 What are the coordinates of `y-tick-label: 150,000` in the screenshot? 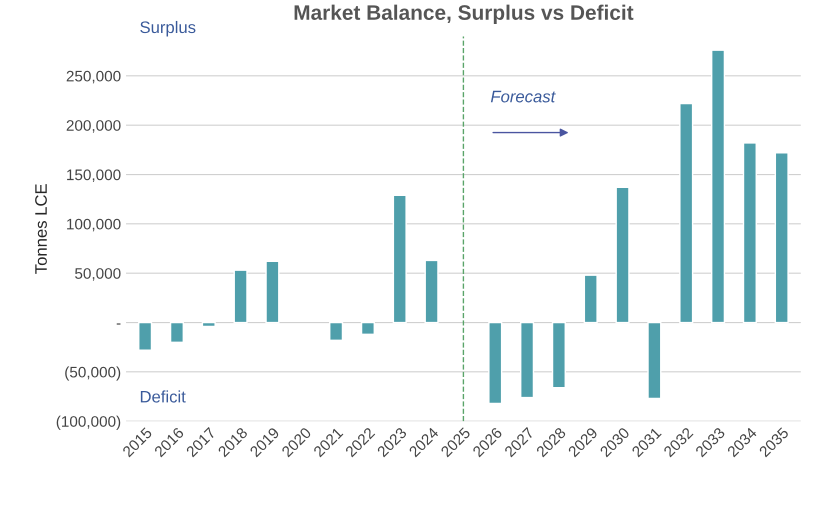 It's located at (94, 175).